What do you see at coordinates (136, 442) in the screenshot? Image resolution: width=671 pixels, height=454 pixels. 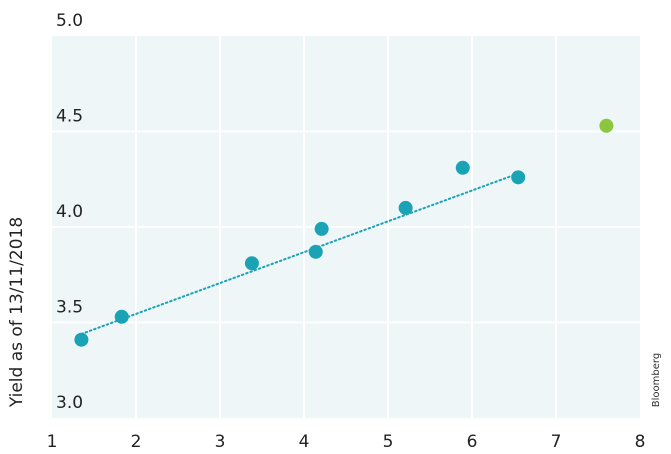 I see `x-tick-label: 2` at bounding box center [136, 442].